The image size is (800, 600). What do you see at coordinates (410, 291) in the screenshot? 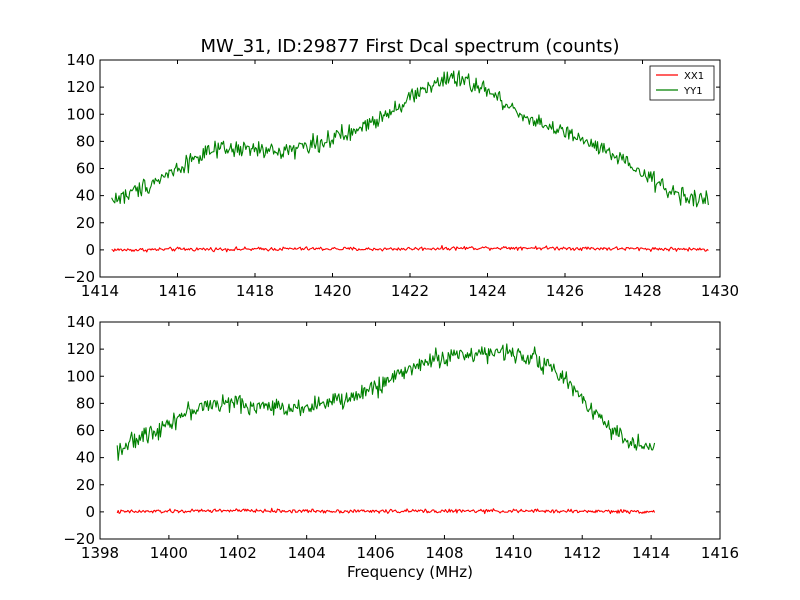
I see `x-tick-label: 1422` at bounding box center [410, 291].